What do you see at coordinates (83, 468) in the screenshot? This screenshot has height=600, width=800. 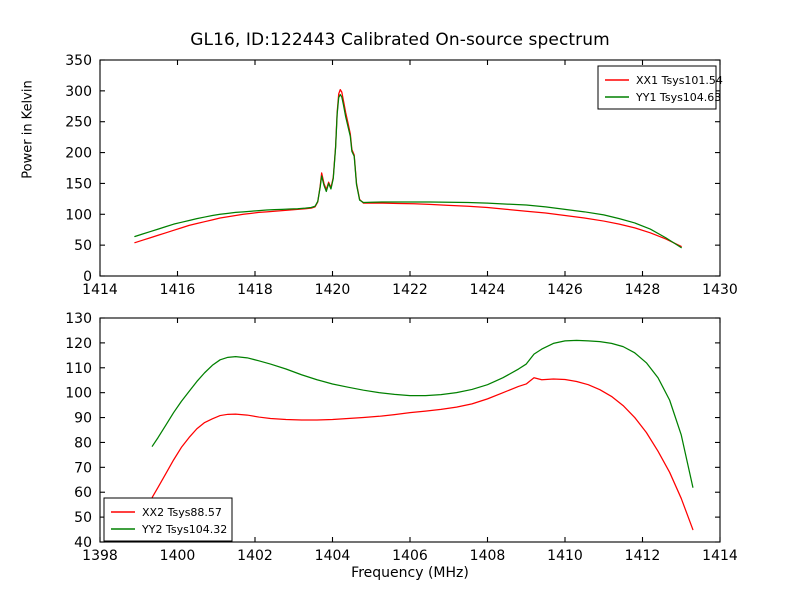 I see `y-tick-label: 70` at bounding box center [83, 468].